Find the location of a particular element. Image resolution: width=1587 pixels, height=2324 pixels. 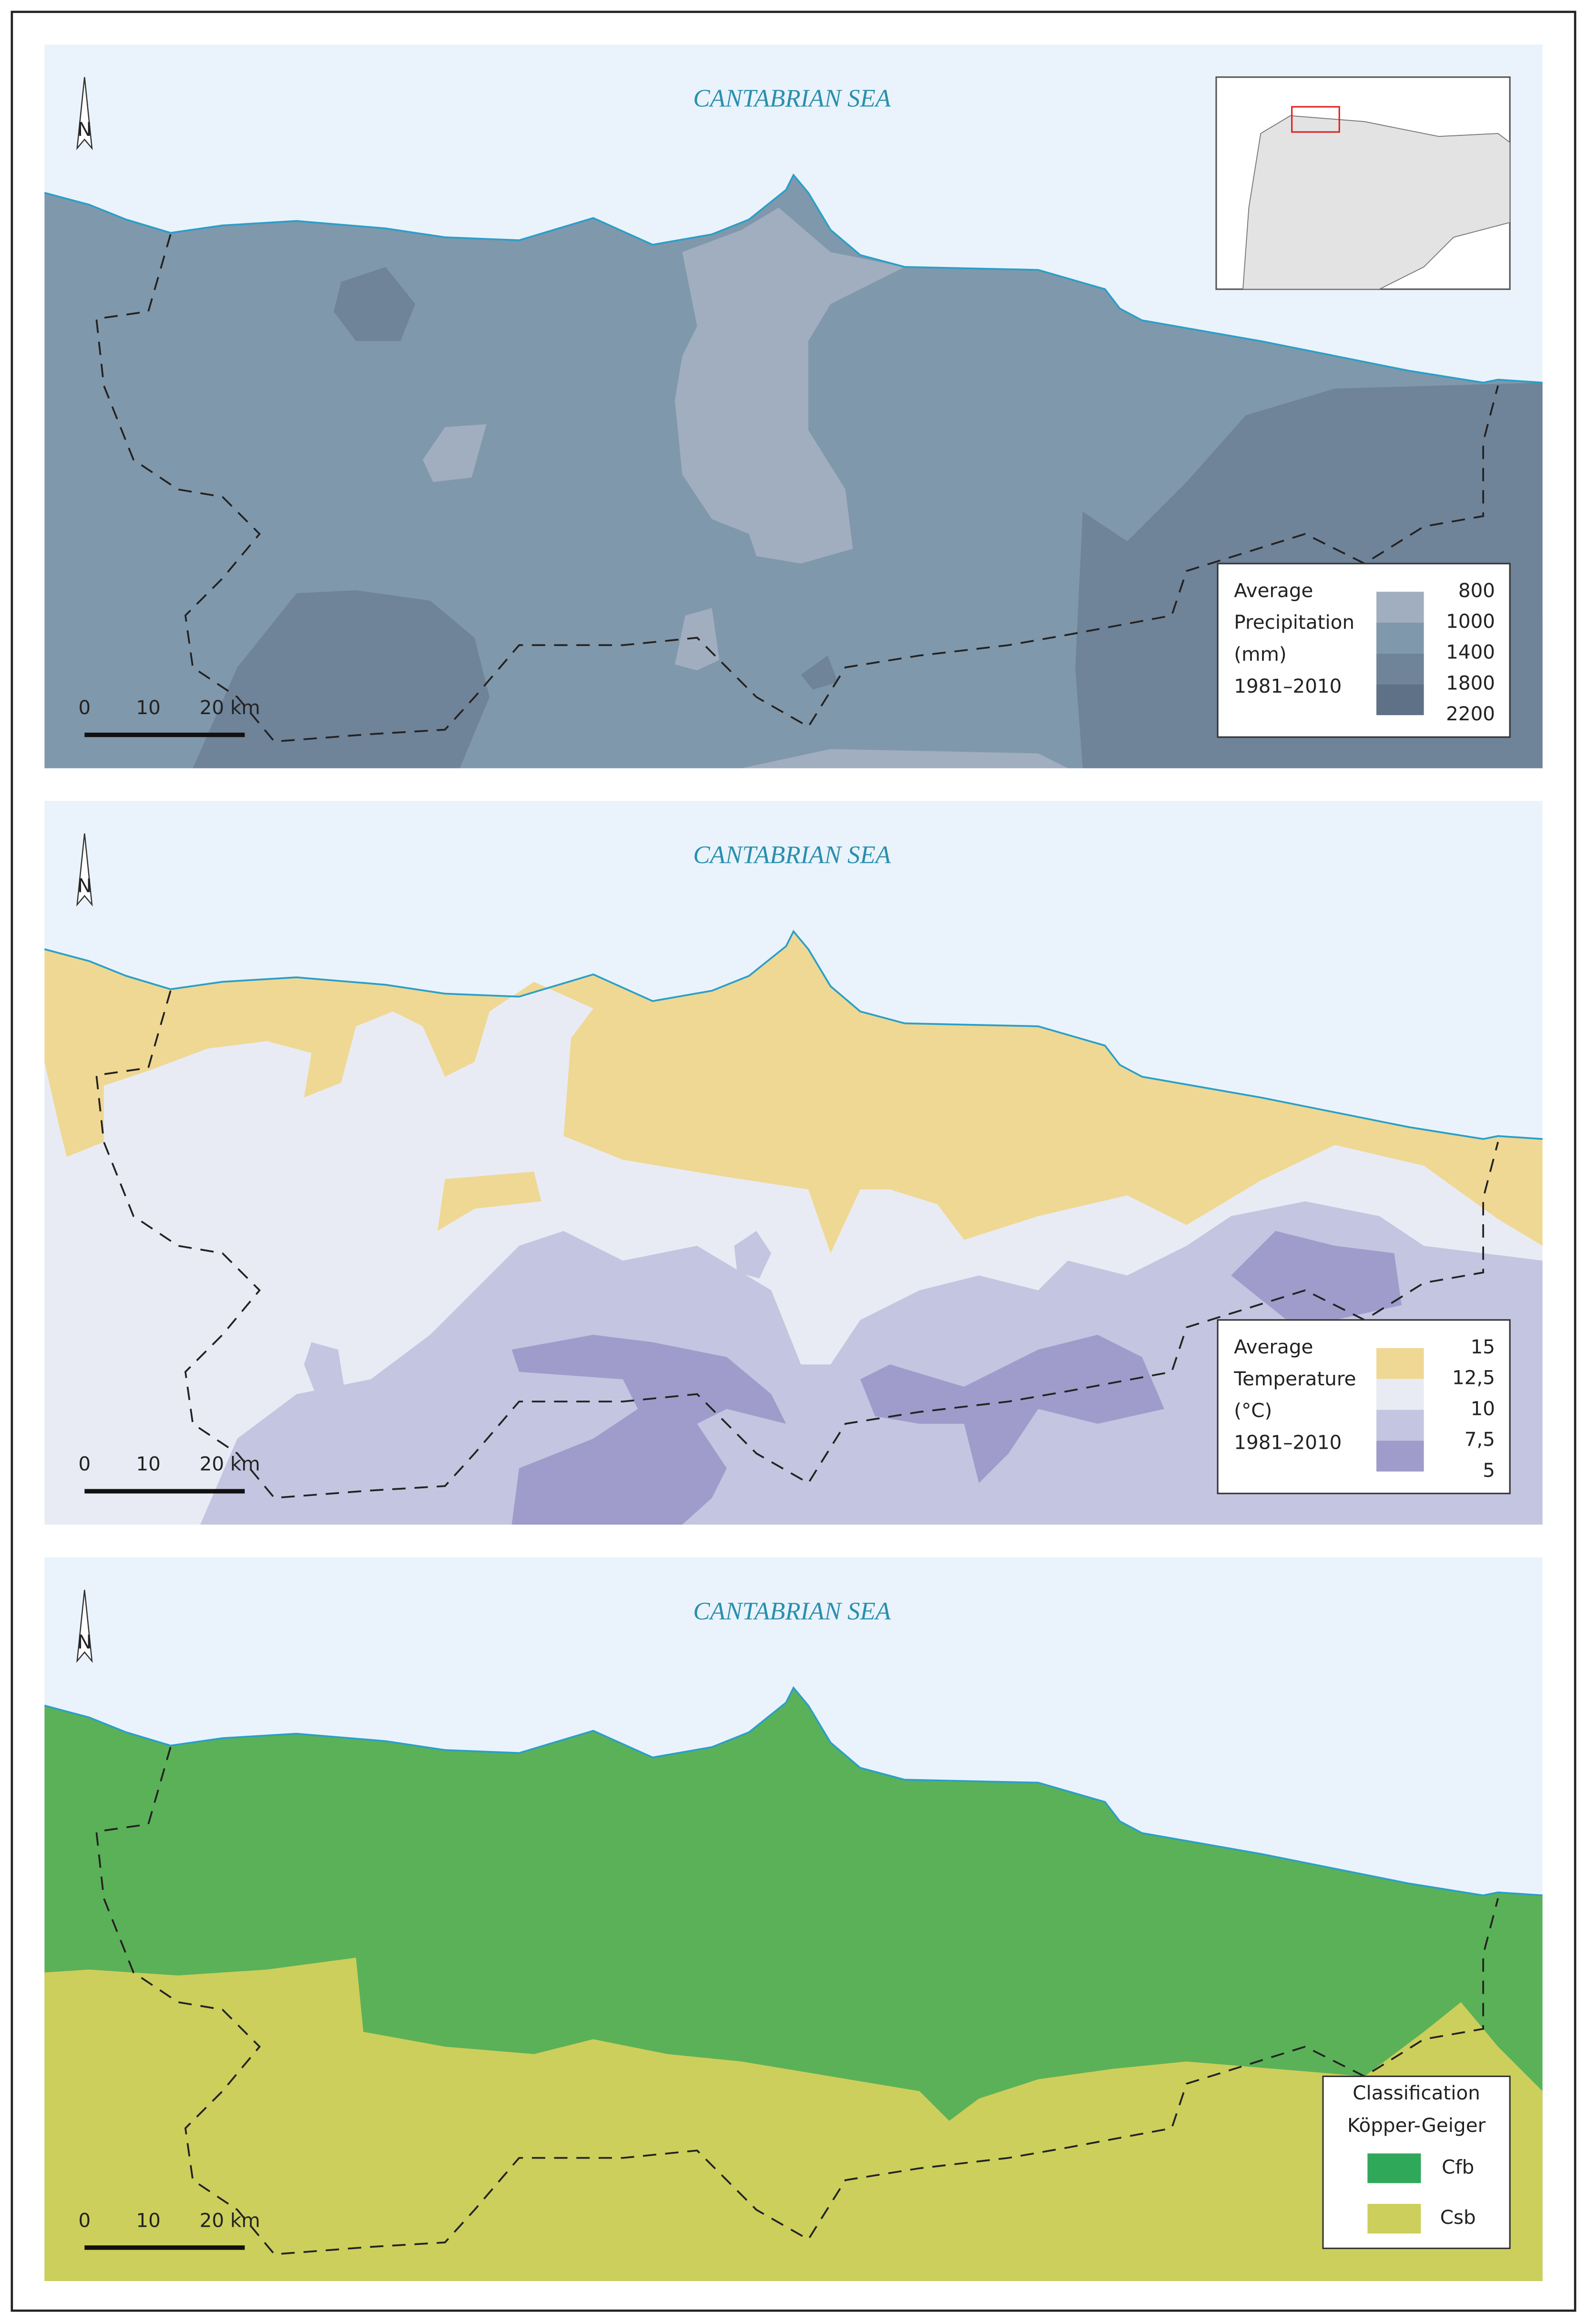

legend-label: 2200 is located at coordinates (1470, 713).